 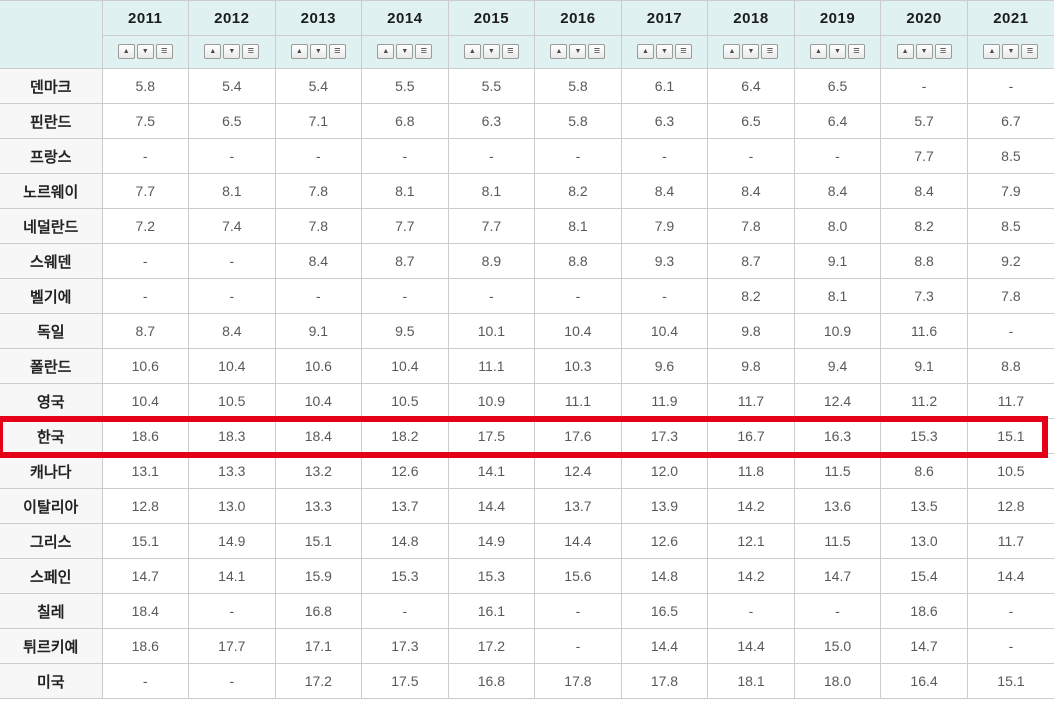 I want to click on sort-desc-button-2012: ▼, so click(x=232, y=52).